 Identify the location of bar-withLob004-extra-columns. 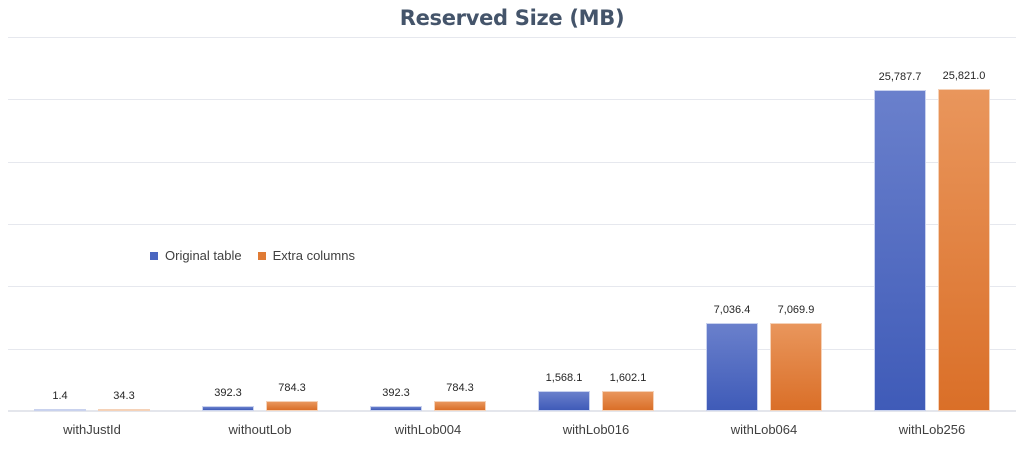
(460, 406).